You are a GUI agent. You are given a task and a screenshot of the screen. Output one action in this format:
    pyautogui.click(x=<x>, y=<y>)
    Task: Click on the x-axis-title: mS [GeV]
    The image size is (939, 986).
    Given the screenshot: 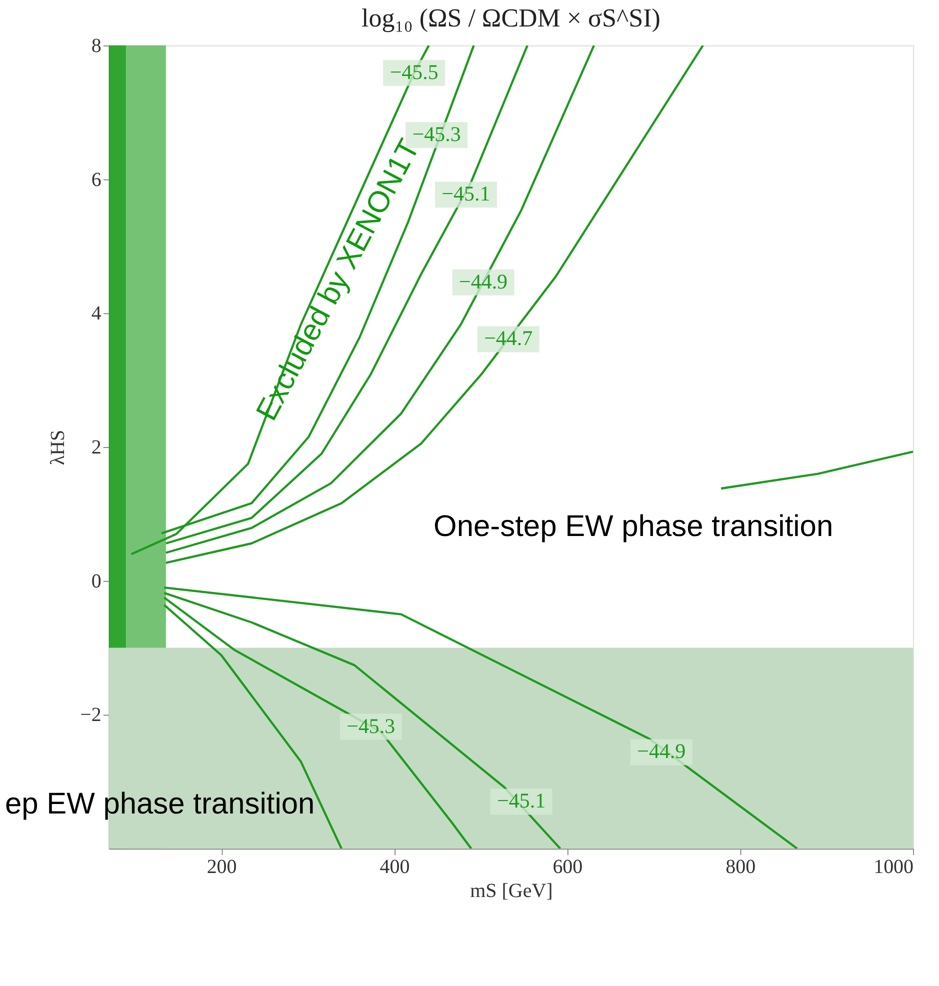 What is the action you would take?
    pyautogui.click(x=511, y=891)
    